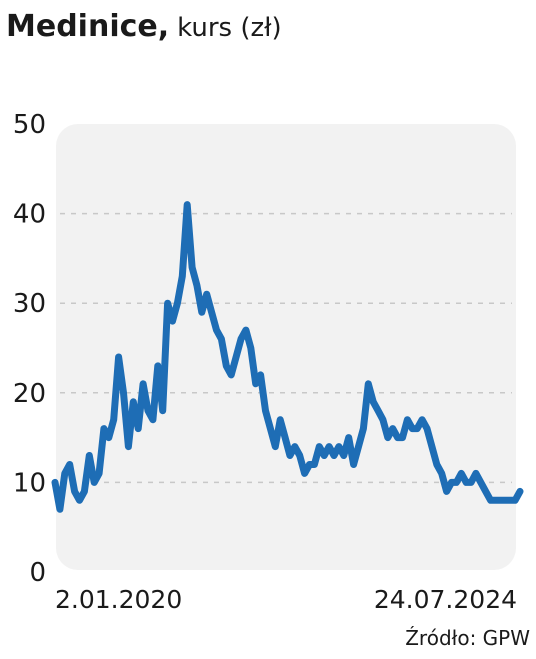  I want to click on y-tick-label: 10, so click(29, 483).